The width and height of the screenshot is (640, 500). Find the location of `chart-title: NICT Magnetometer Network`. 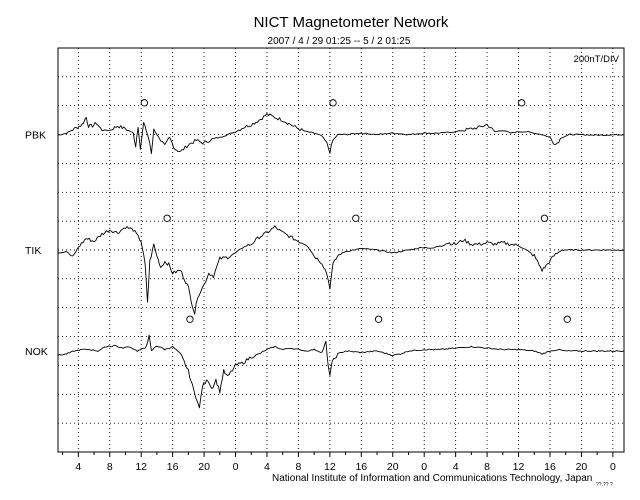

chart-title: NICT Magnetometer Network is located at coordinates (351, 22).